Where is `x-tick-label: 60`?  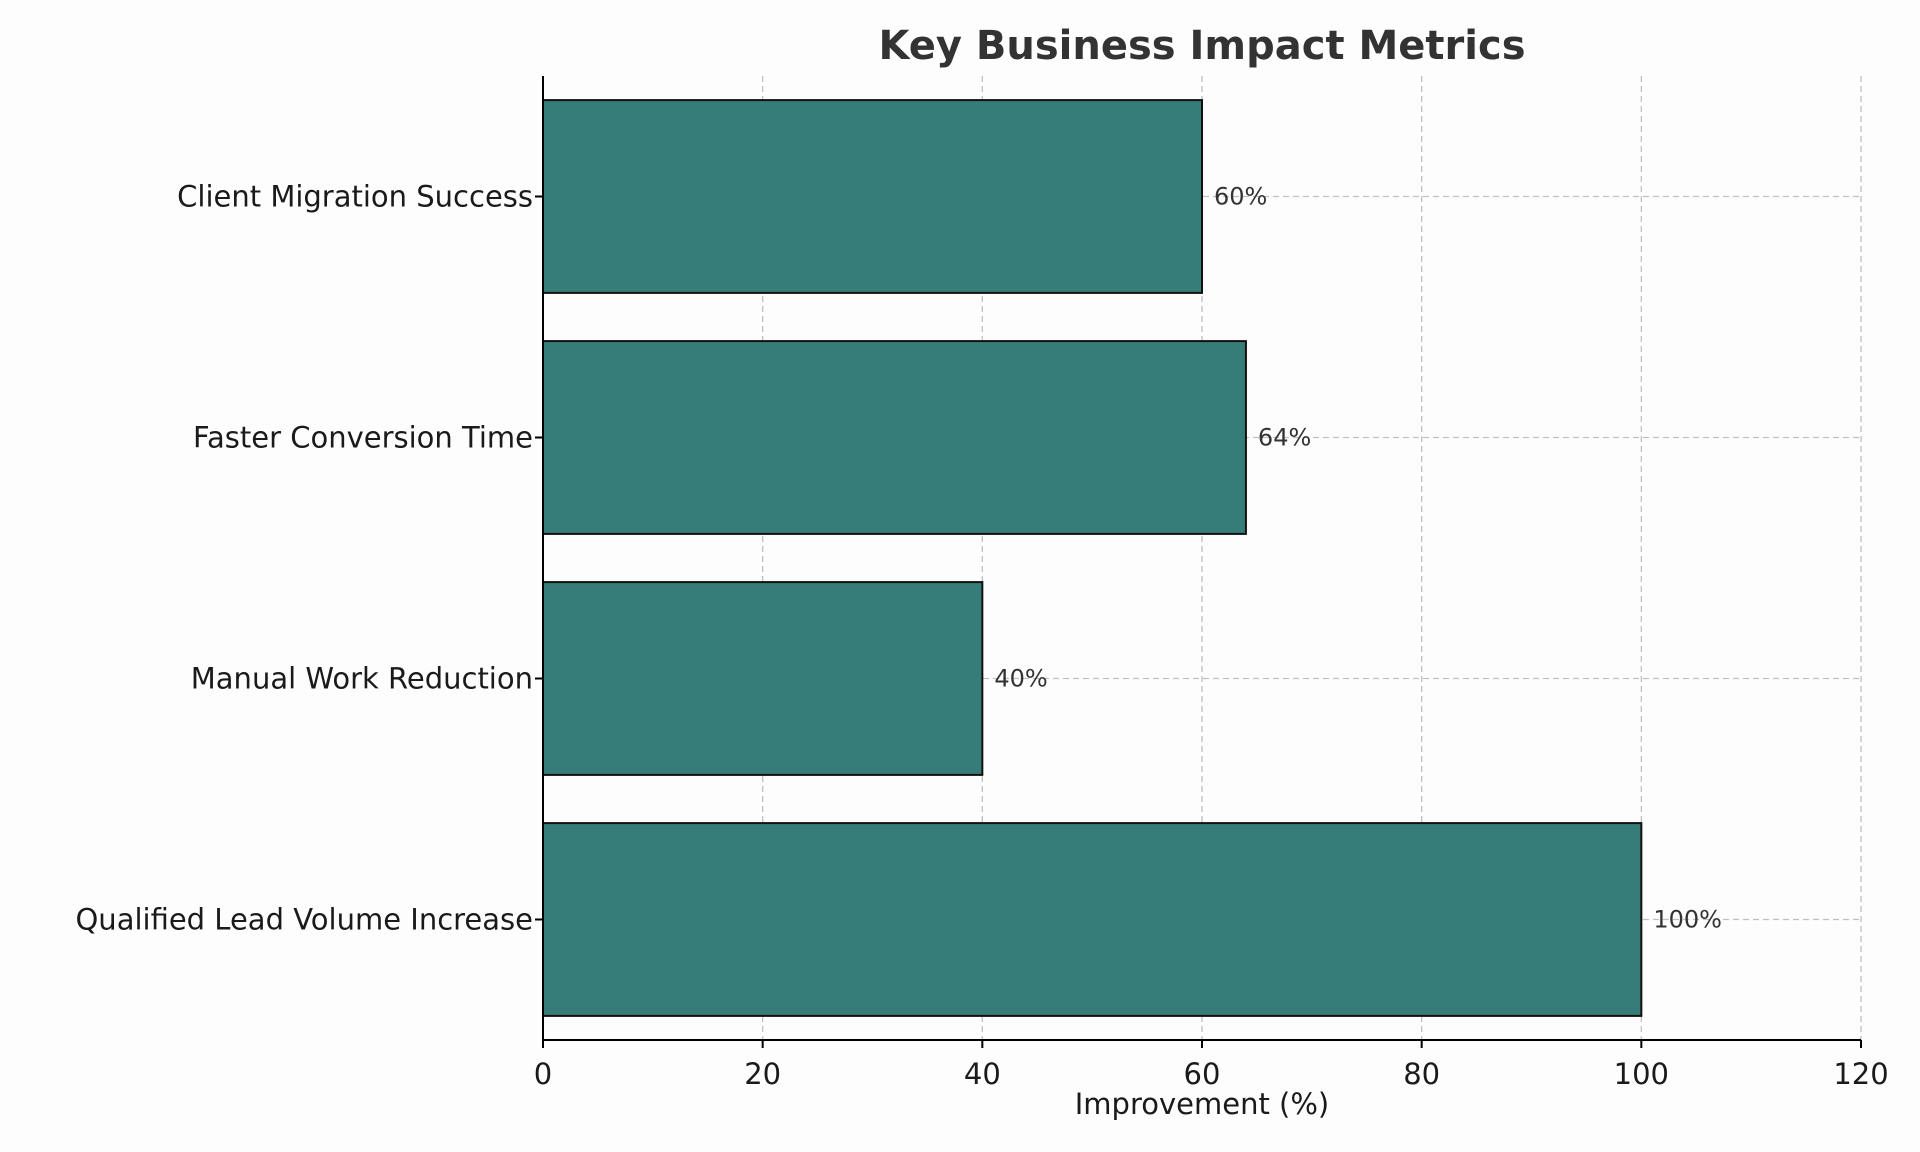 x-tick-label: 60 is located at coordinates (1202, 1074).